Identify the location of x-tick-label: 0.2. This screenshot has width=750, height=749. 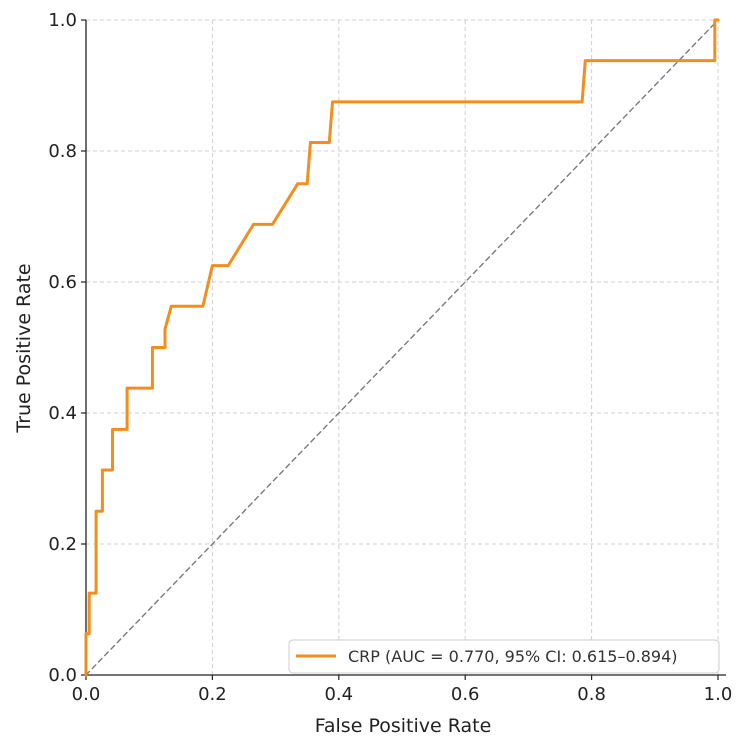
(212, 694).